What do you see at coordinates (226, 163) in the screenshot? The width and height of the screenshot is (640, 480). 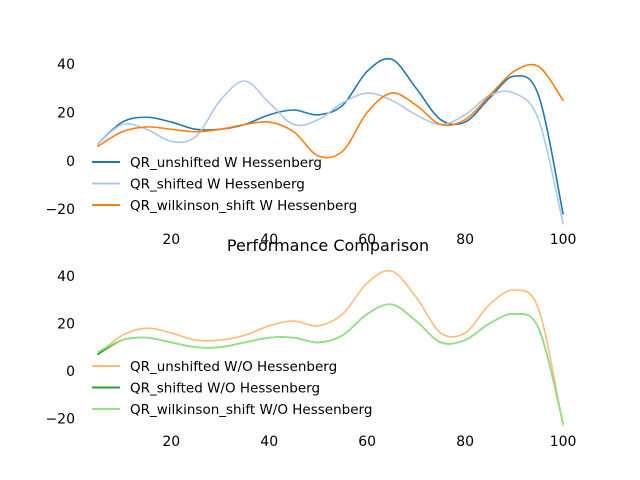 I see `legend-label: QR_unshifted W Hessenberg` at bounding box center [226, 163].